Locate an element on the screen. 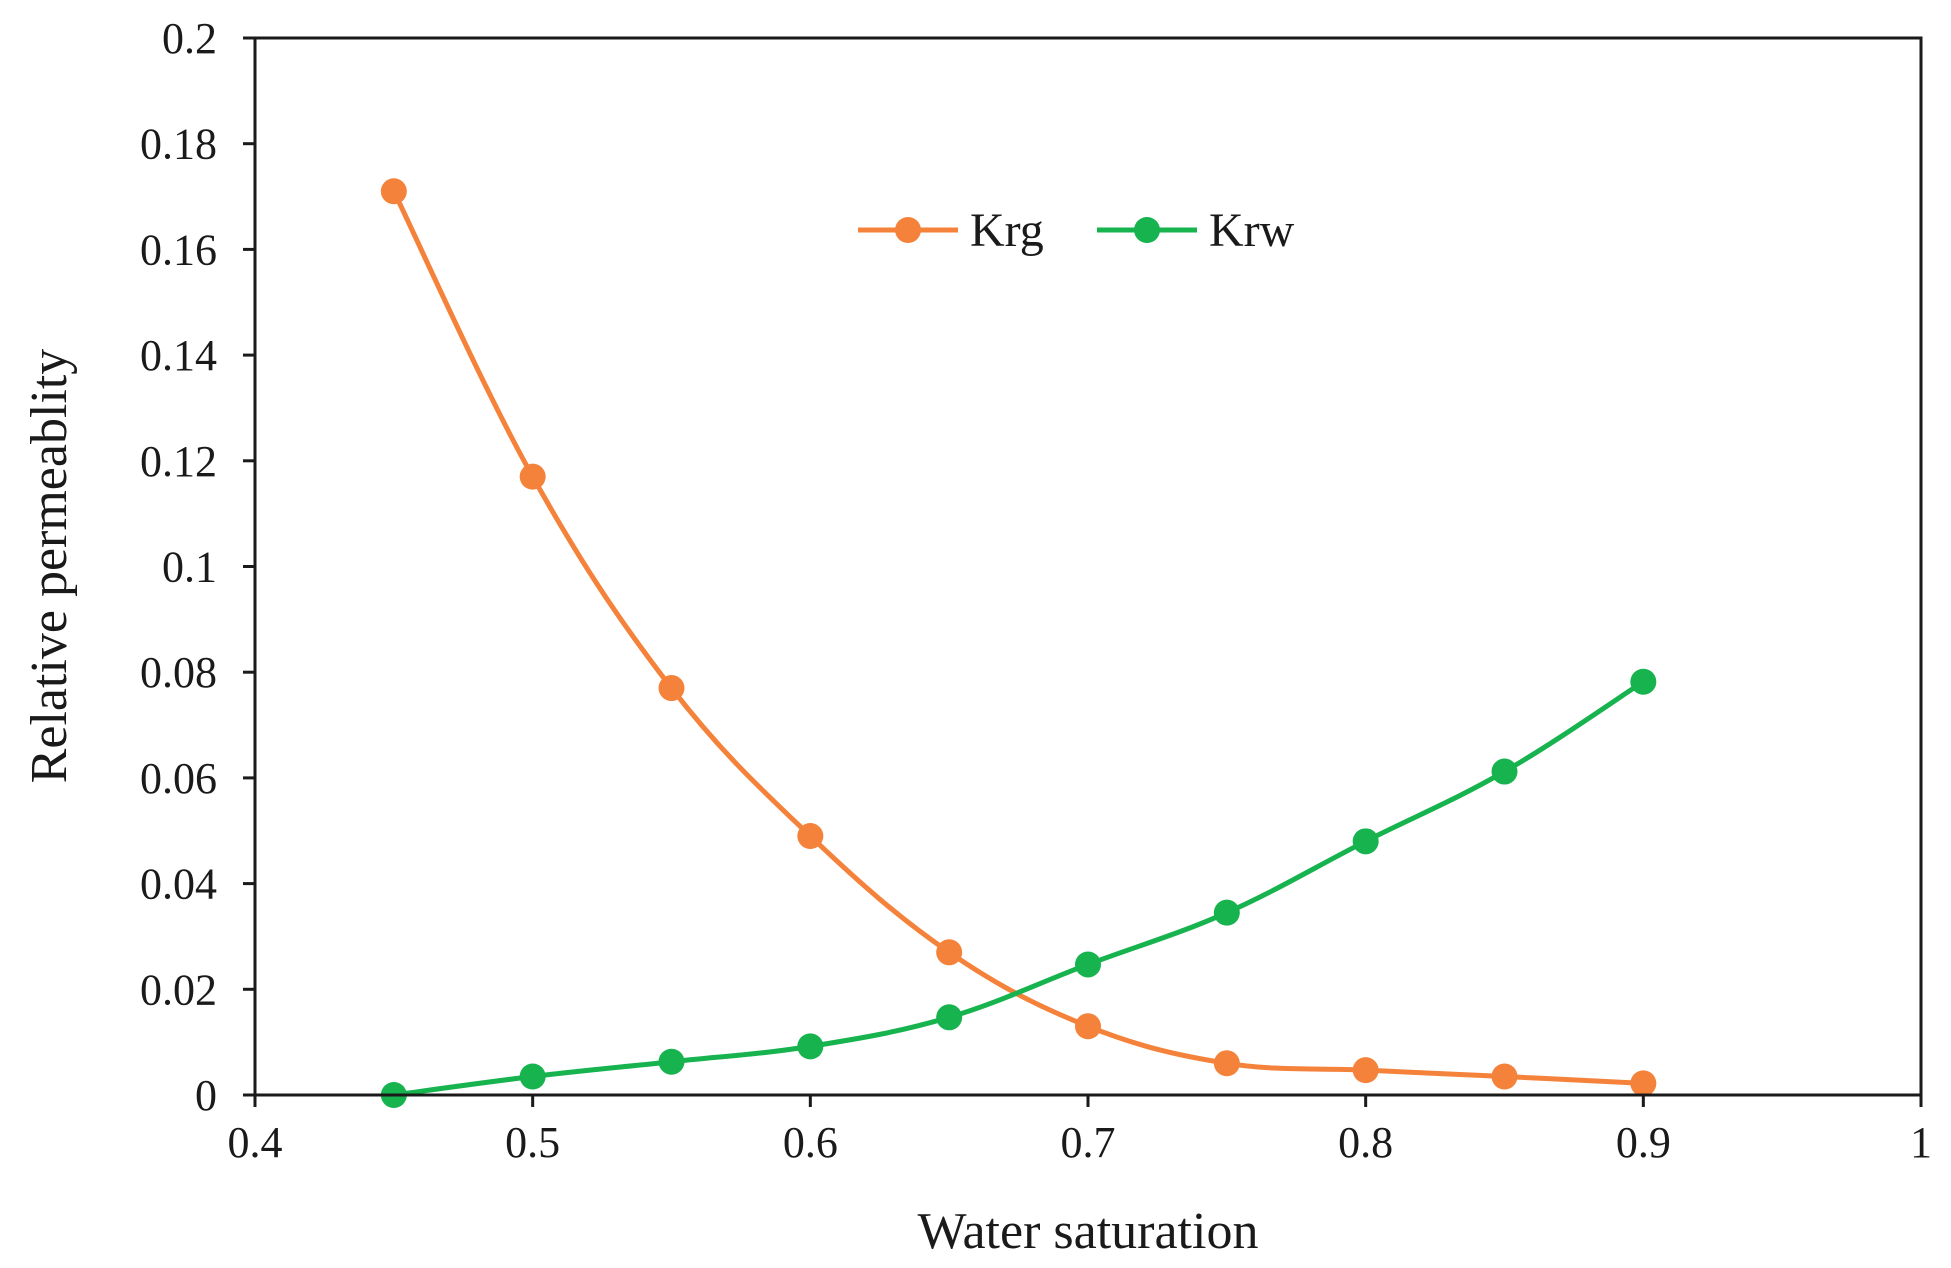 Image resolution: width=1951 pixels, height=1268 pixels. y-tick-label: 0.16 is located at coordinates (178, 249).